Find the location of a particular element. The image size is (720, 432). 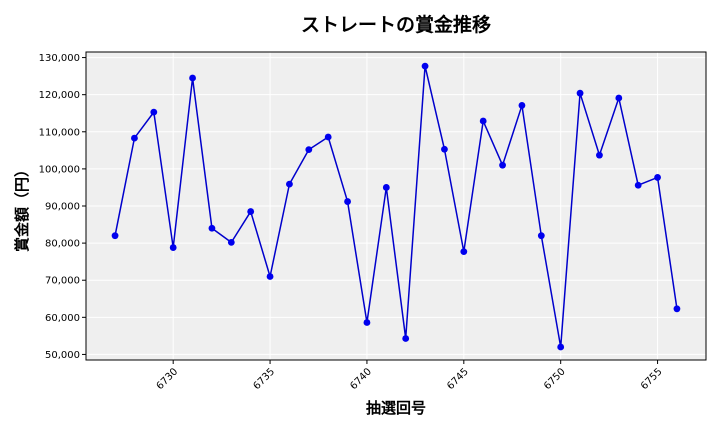

y-tick-label: 120,000 is located at coordinates (59, 95).